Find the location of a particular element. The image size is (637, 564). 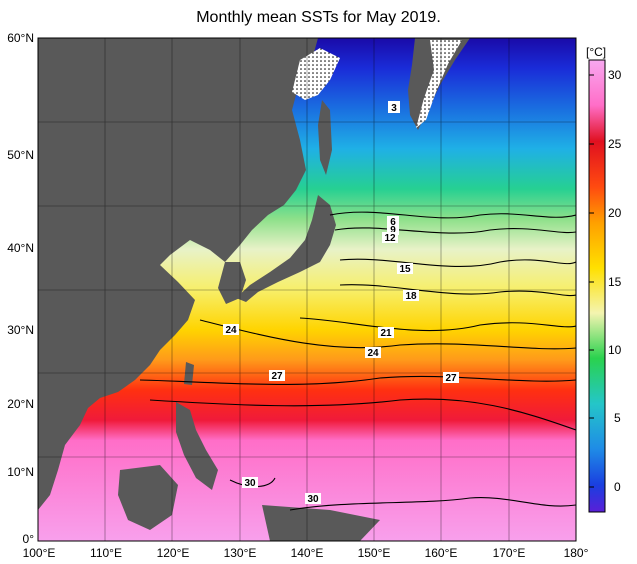

sea-ice-kamchatka is located at coordinates (439, 84).